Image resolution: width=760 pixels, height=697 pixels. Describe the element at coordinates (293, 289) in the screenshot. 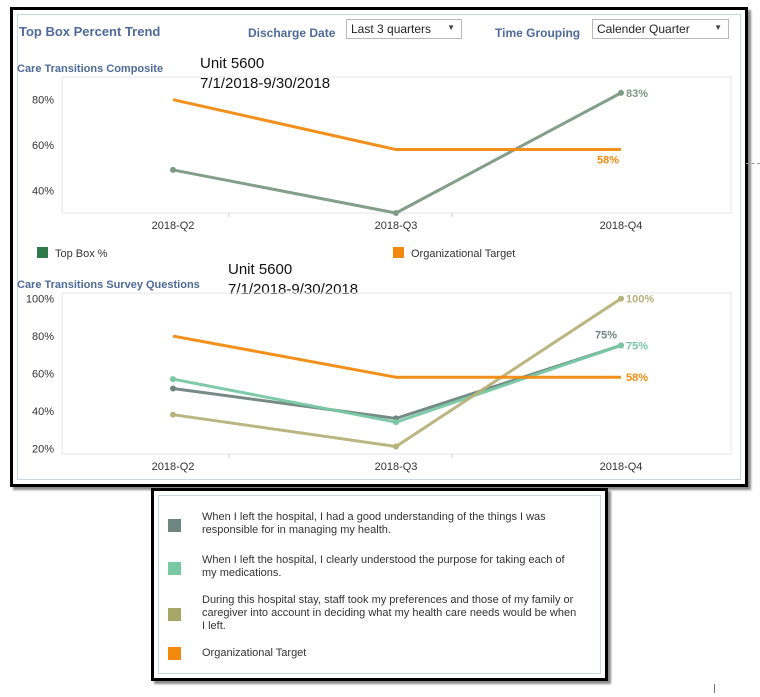

I see `survey-date-range: 7/1/2018-9/30/2018` at that location.